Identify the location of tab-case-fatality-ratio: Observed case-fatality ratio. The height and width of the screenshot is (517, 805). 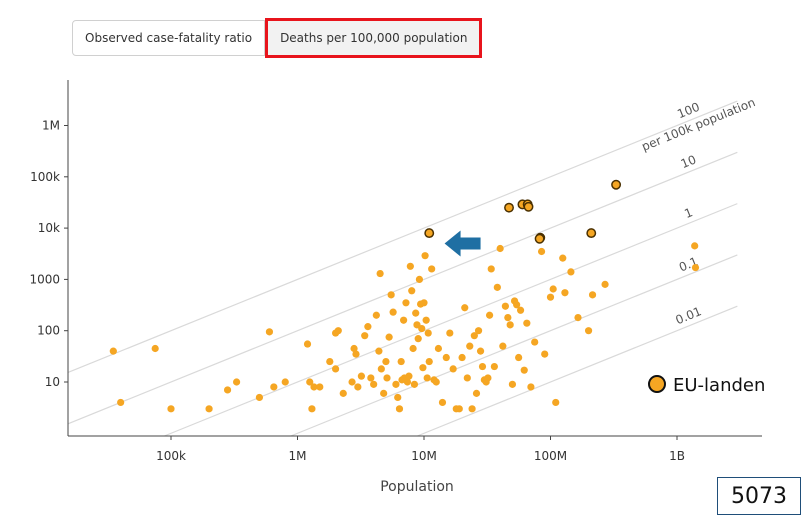
(169, 38).